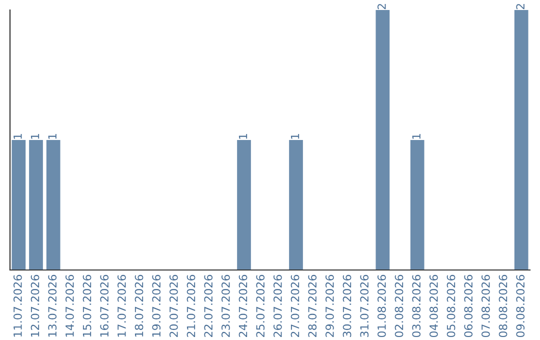 Image resolution: width=540 pixels, height=340 pixels. I want to click on x-tick-label: 07.08.2026, so click(485, 306).